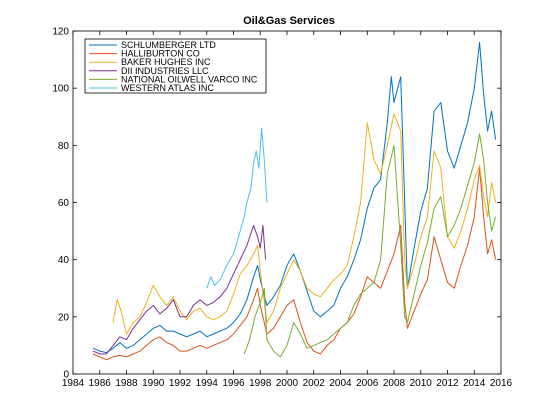 This screenshot has width=560, height=420. Describe the element at coordinates (314, 383) in the screenshot. I see `x-tick-label: 2002` at that location.